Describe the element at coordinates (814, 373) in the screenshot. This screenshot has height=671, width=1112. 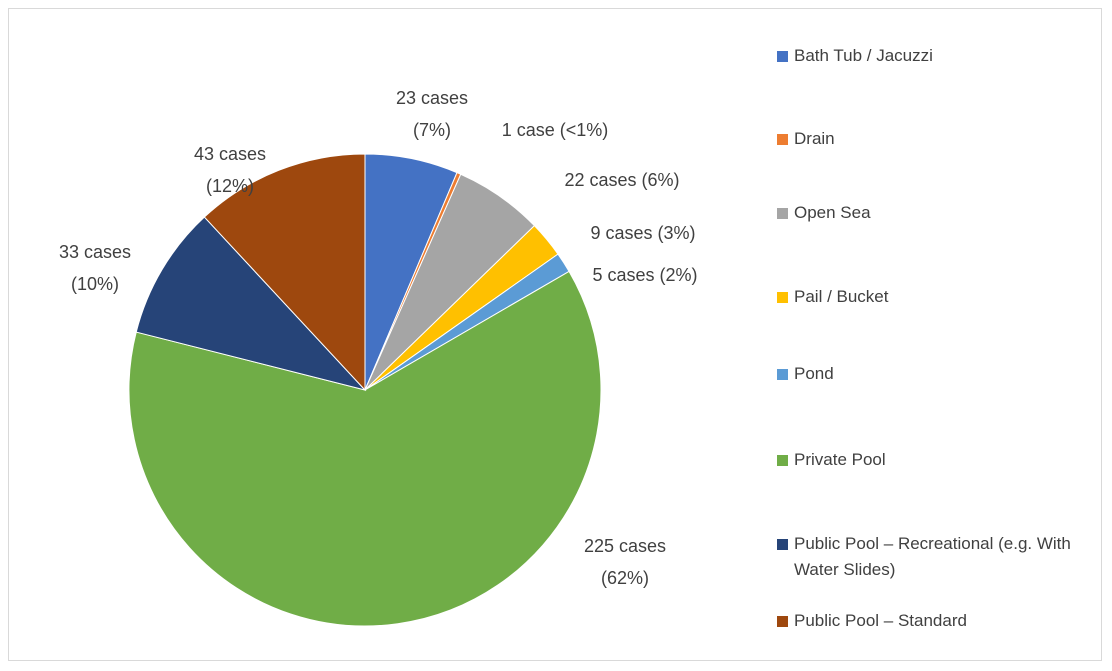
I see `legend-label: Pond` at that location.